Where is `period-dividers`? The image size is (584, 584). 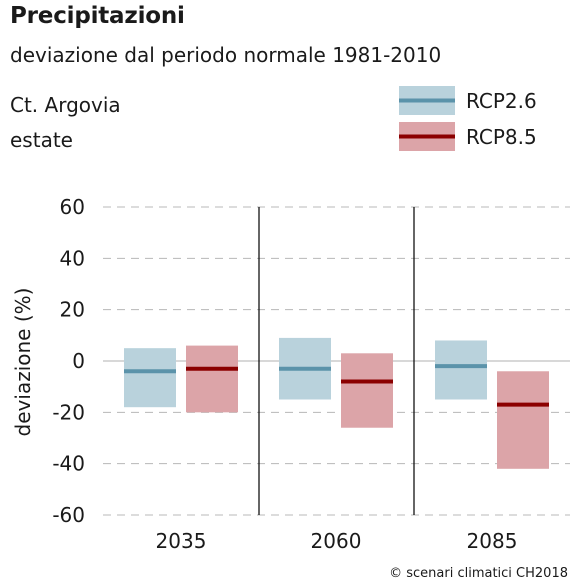 period-dividers is located at coordinates (336, 361).